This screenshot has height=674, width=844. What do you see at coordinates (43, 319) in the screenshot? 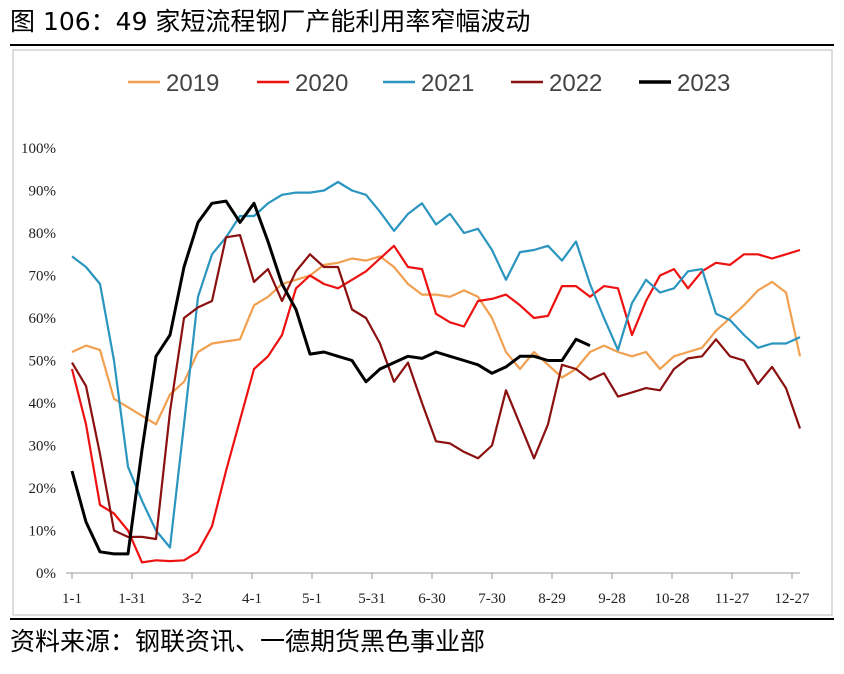
I see `y-tick-label: 60%` at bounding box center [43, 319].